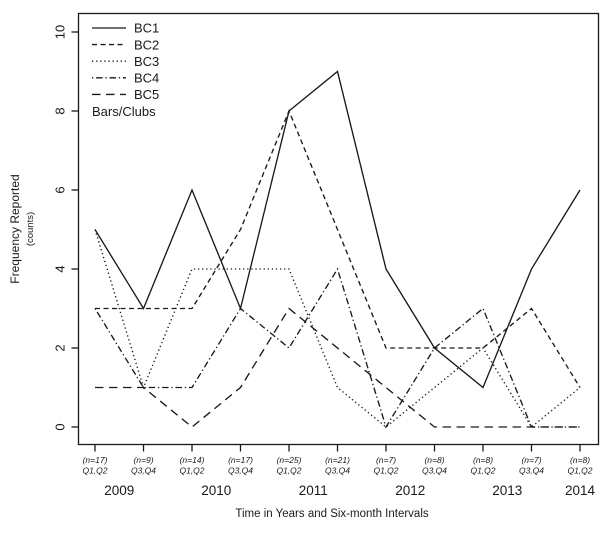 Image resolution: width=609 pixels, height=535 pixels. I want to click on y-tick-label: 6, so click(60, 189).